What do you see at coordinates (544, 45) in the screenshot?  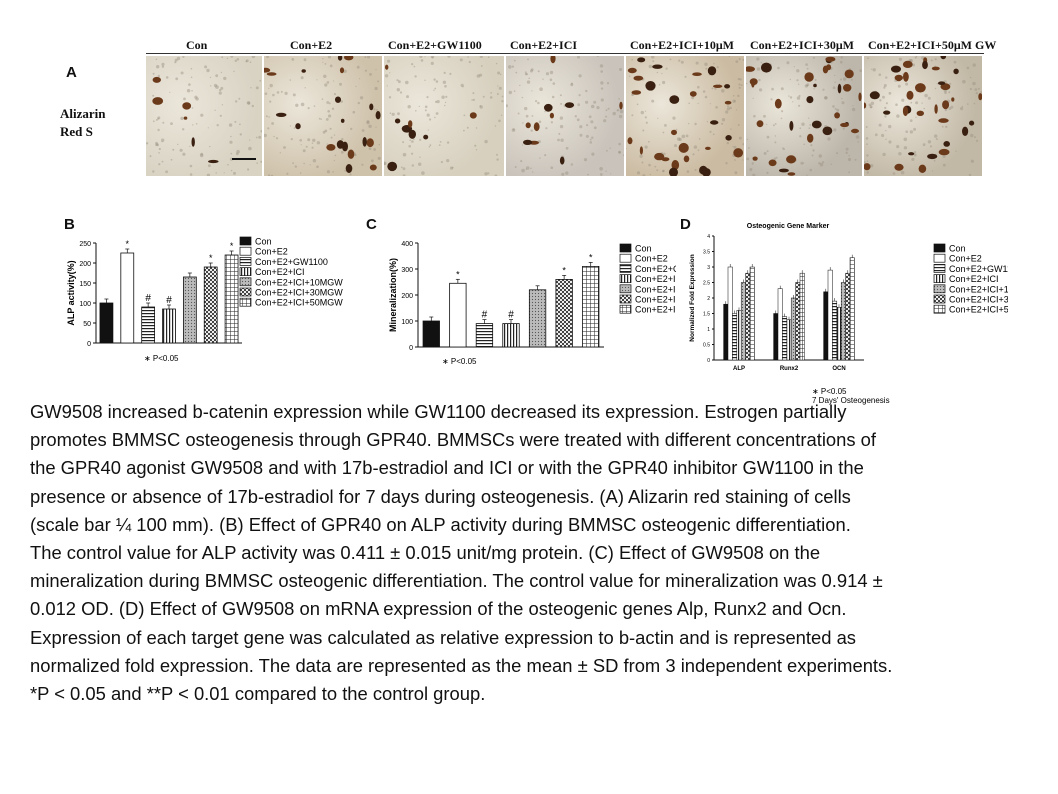 I see `micrograph-header: Con+E2+ICI` at bounding box center [544, 45].